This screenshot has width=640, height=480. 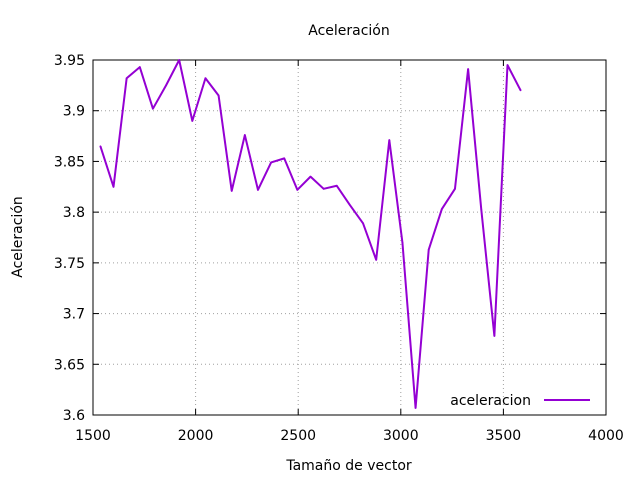 I want to click on y-tick-label: 3.85, so click(x=69, y=162).